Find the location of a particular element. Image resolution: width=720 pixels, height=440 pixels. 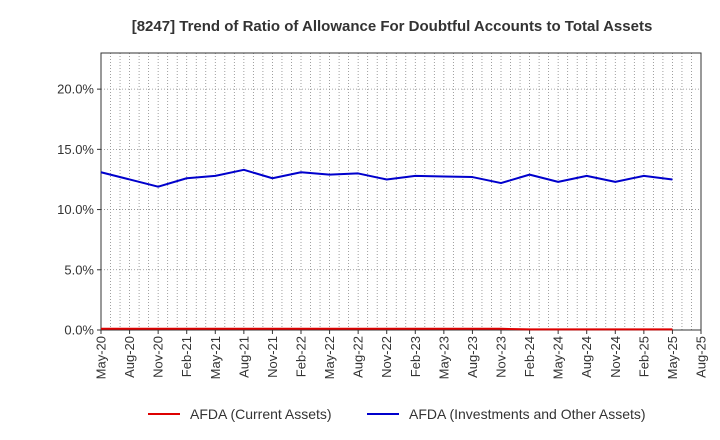

x-tick-label: Feb-24 is located at coordinates (529, 356).